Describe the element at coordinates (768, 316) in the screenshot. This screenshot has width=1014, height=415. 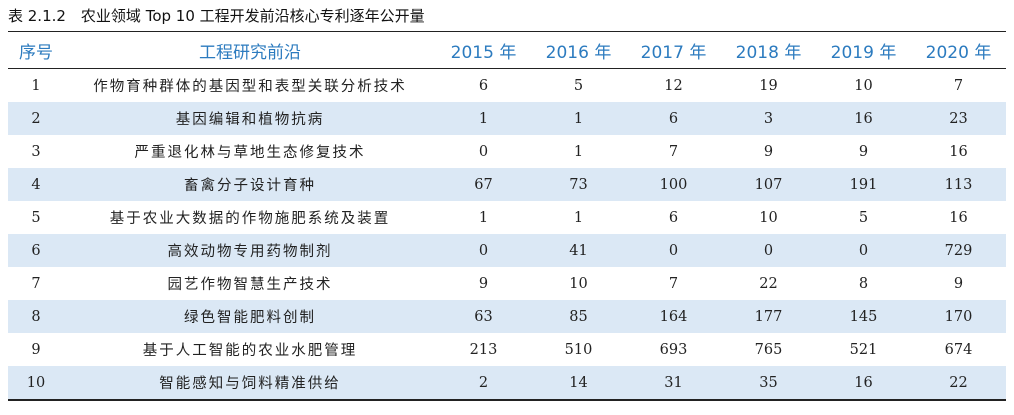
I see `count-cell: 177` at that location.